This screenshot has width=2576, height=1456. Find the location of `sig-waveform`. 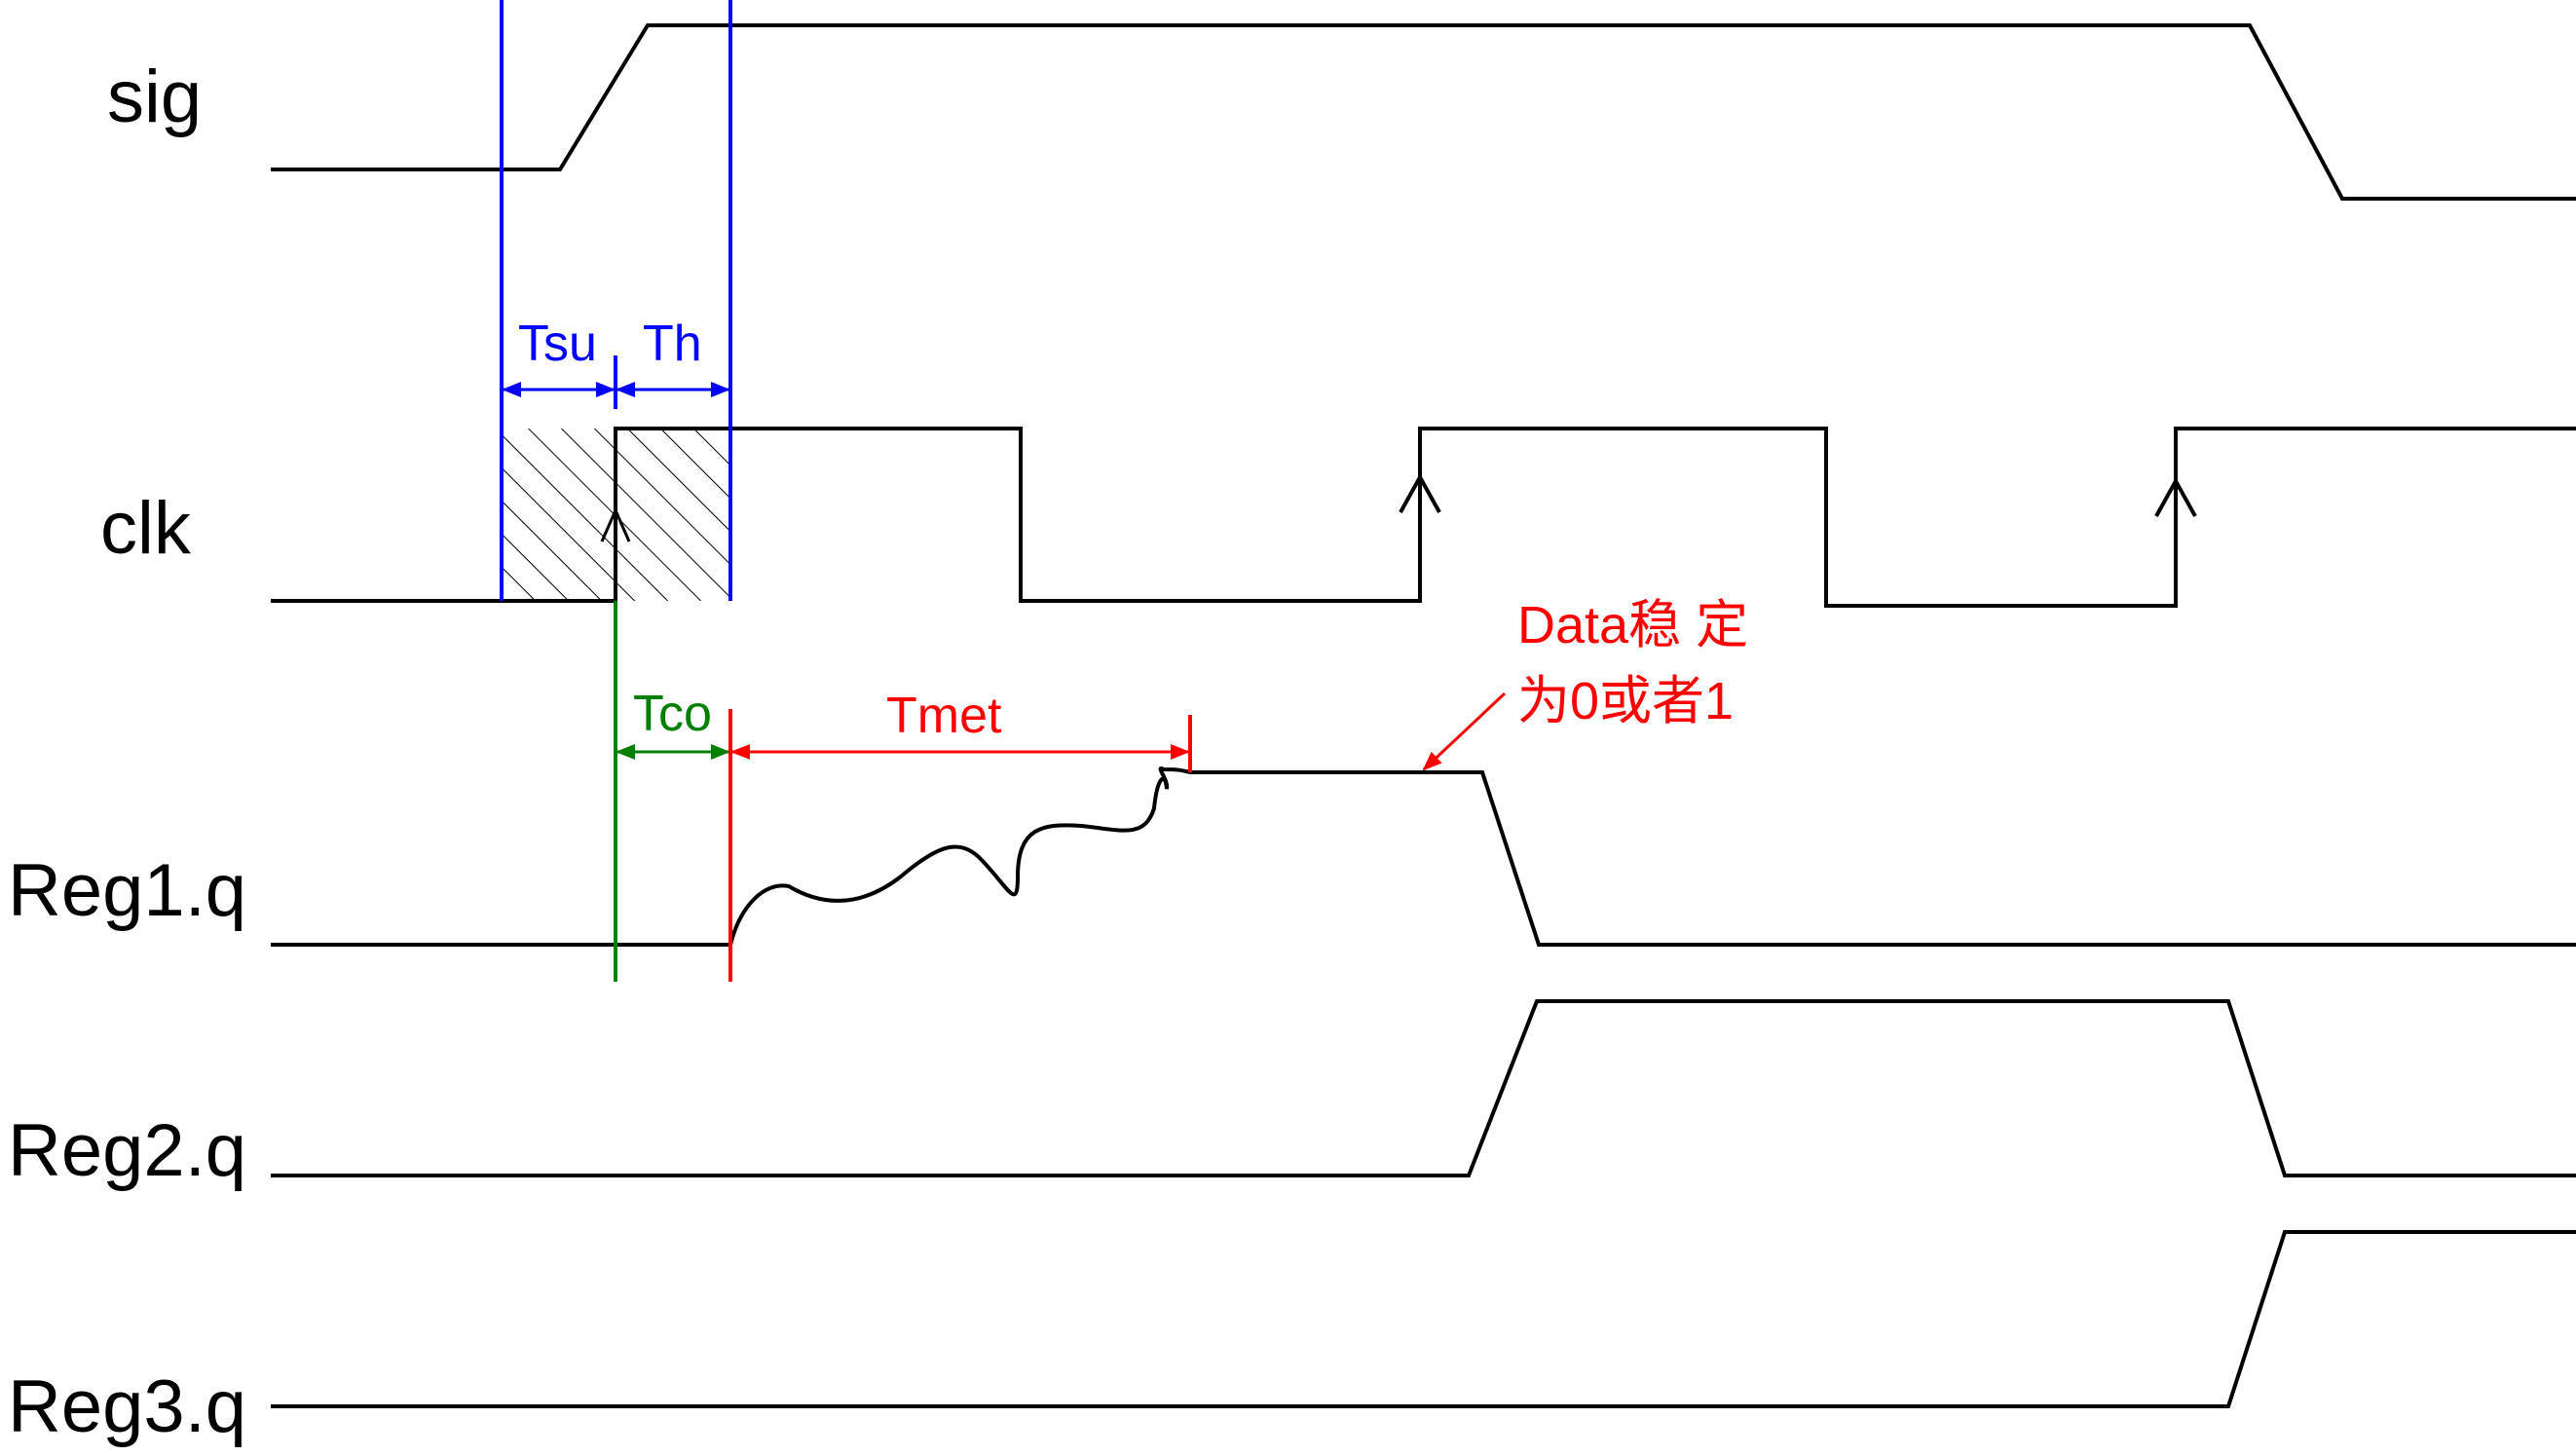

sig-waveform is located at coordinates (1423, 112).